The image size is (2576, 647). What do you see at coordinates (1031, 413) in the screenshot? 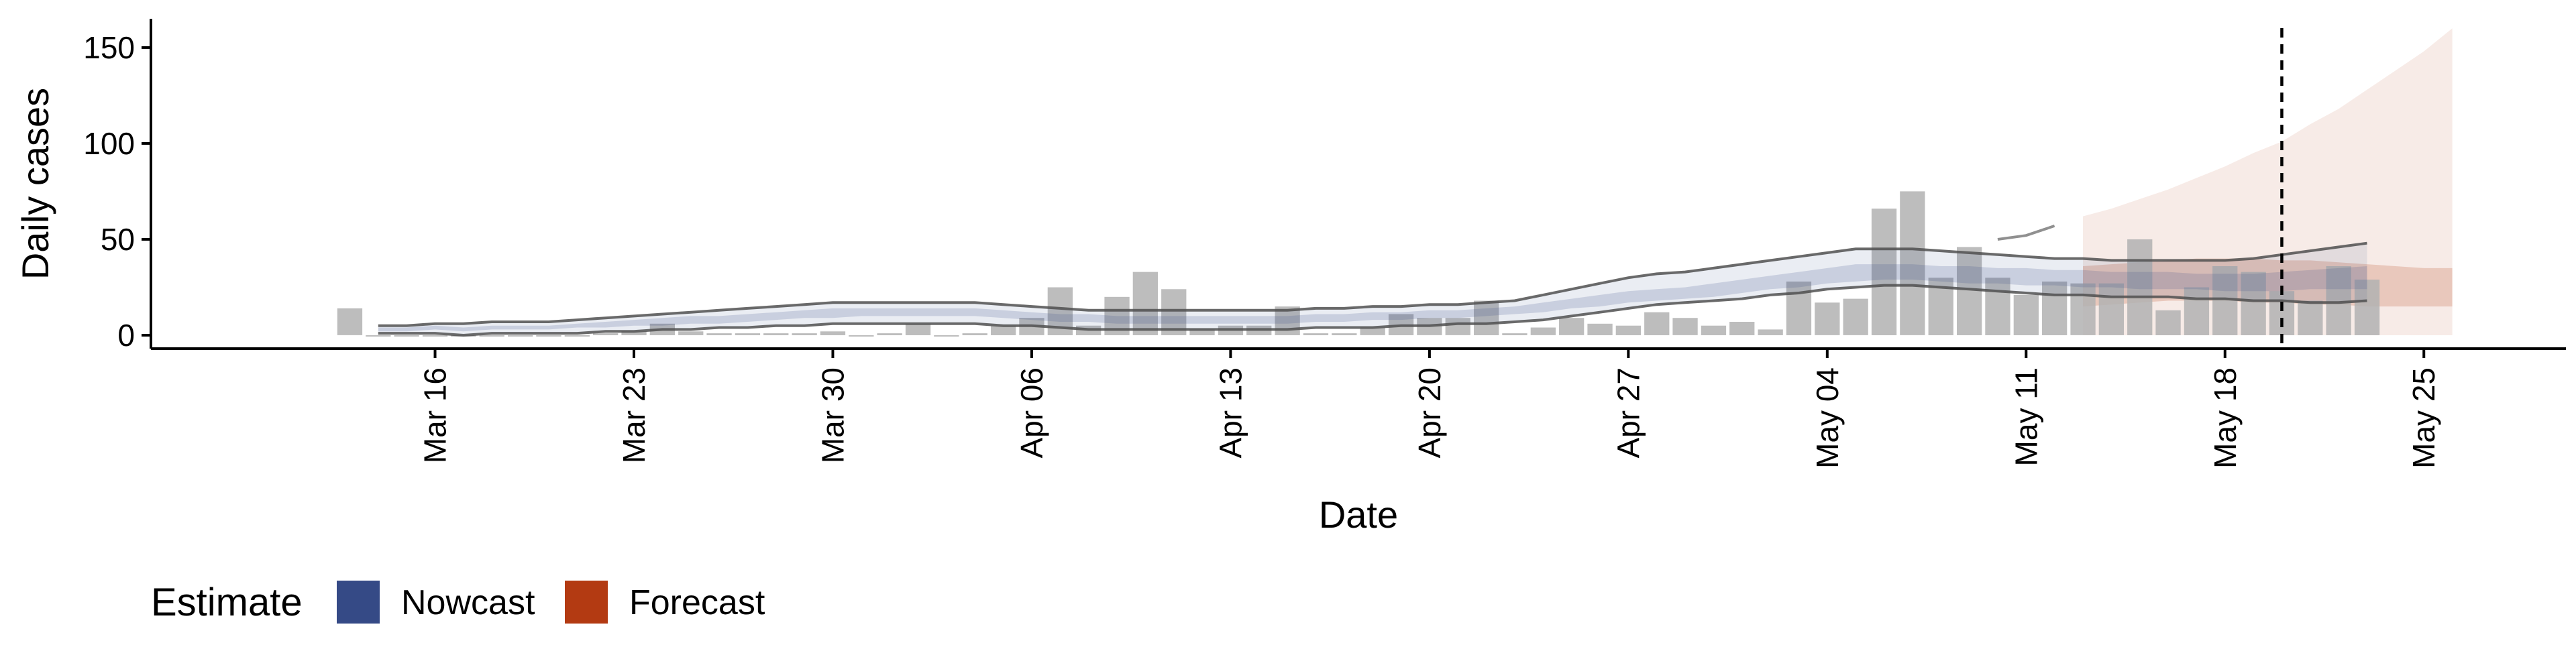
I see `x-tick-label: Apr 06` at bounding box center [1031, 413].